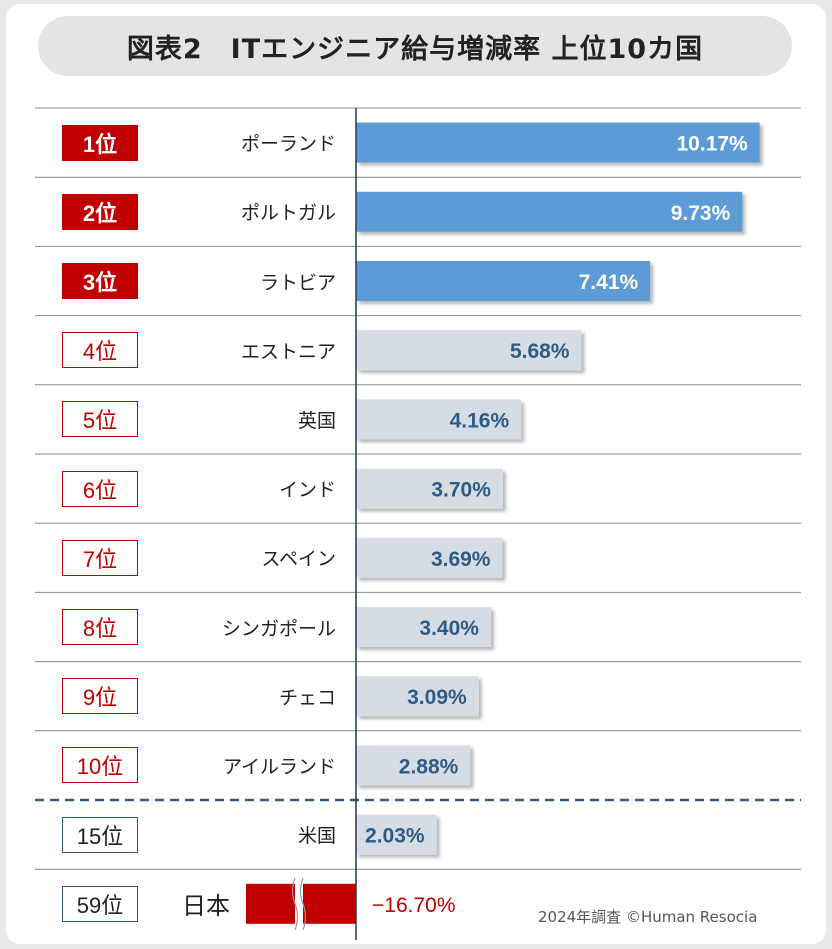 The image size is (832, 949). I want to click on data-label: 5.68%, so click(540, 351).